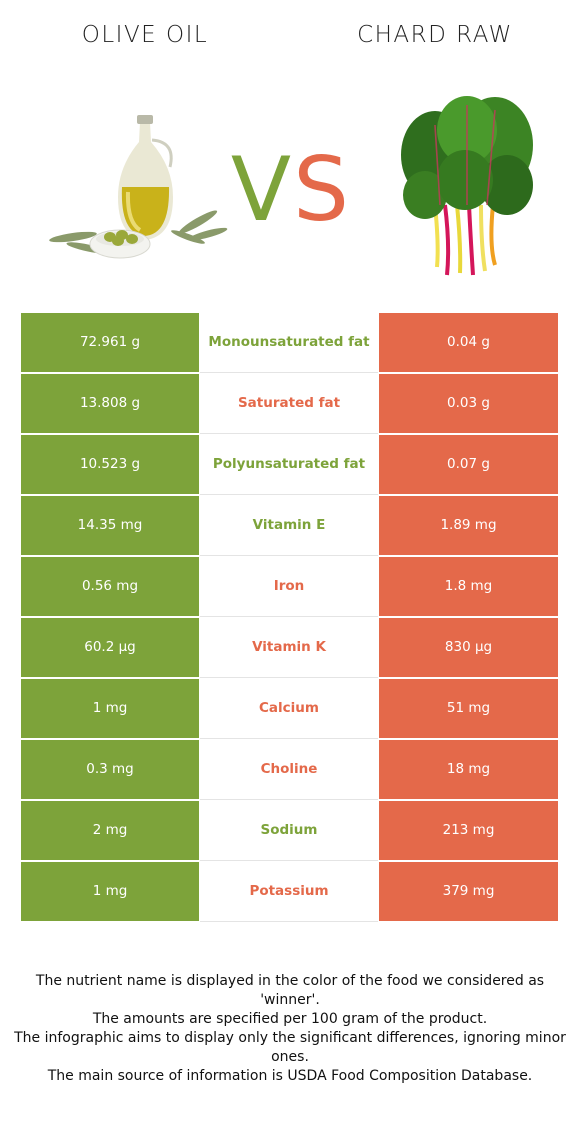  Describe the element at coordinates (110, 586) in the screenshot. I see `left-value: 0.56 mg` at that location.